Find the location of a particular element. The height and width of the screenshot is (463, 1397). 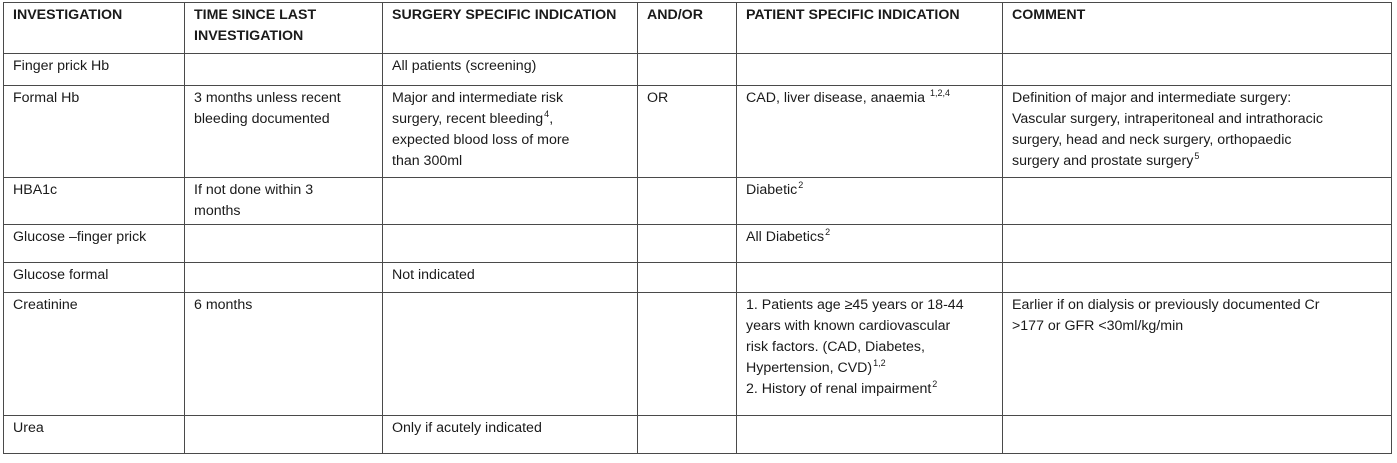

cell-investigation: Glucose –finger prick is located at coordinates (94, 243).